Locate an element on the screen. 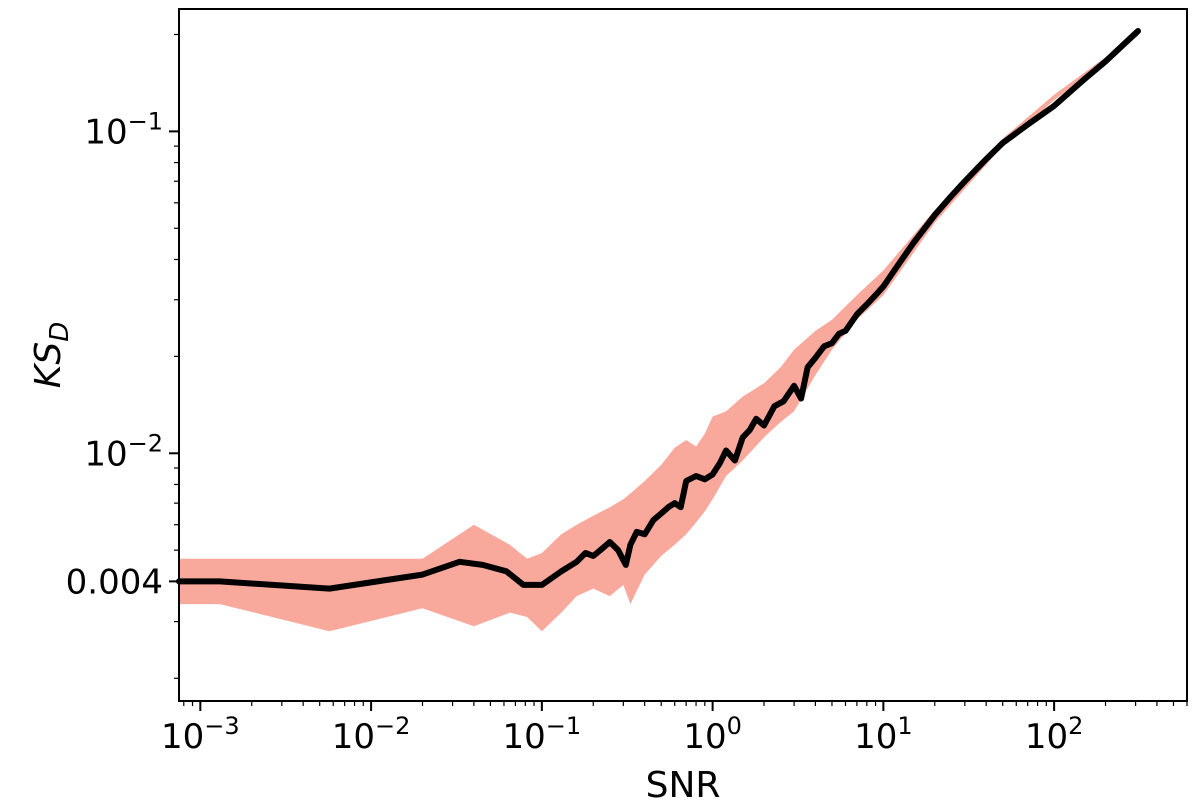 This screenshot has height=810, width=1200. y-axis-label: KSD is located at coordinates (51, 355).